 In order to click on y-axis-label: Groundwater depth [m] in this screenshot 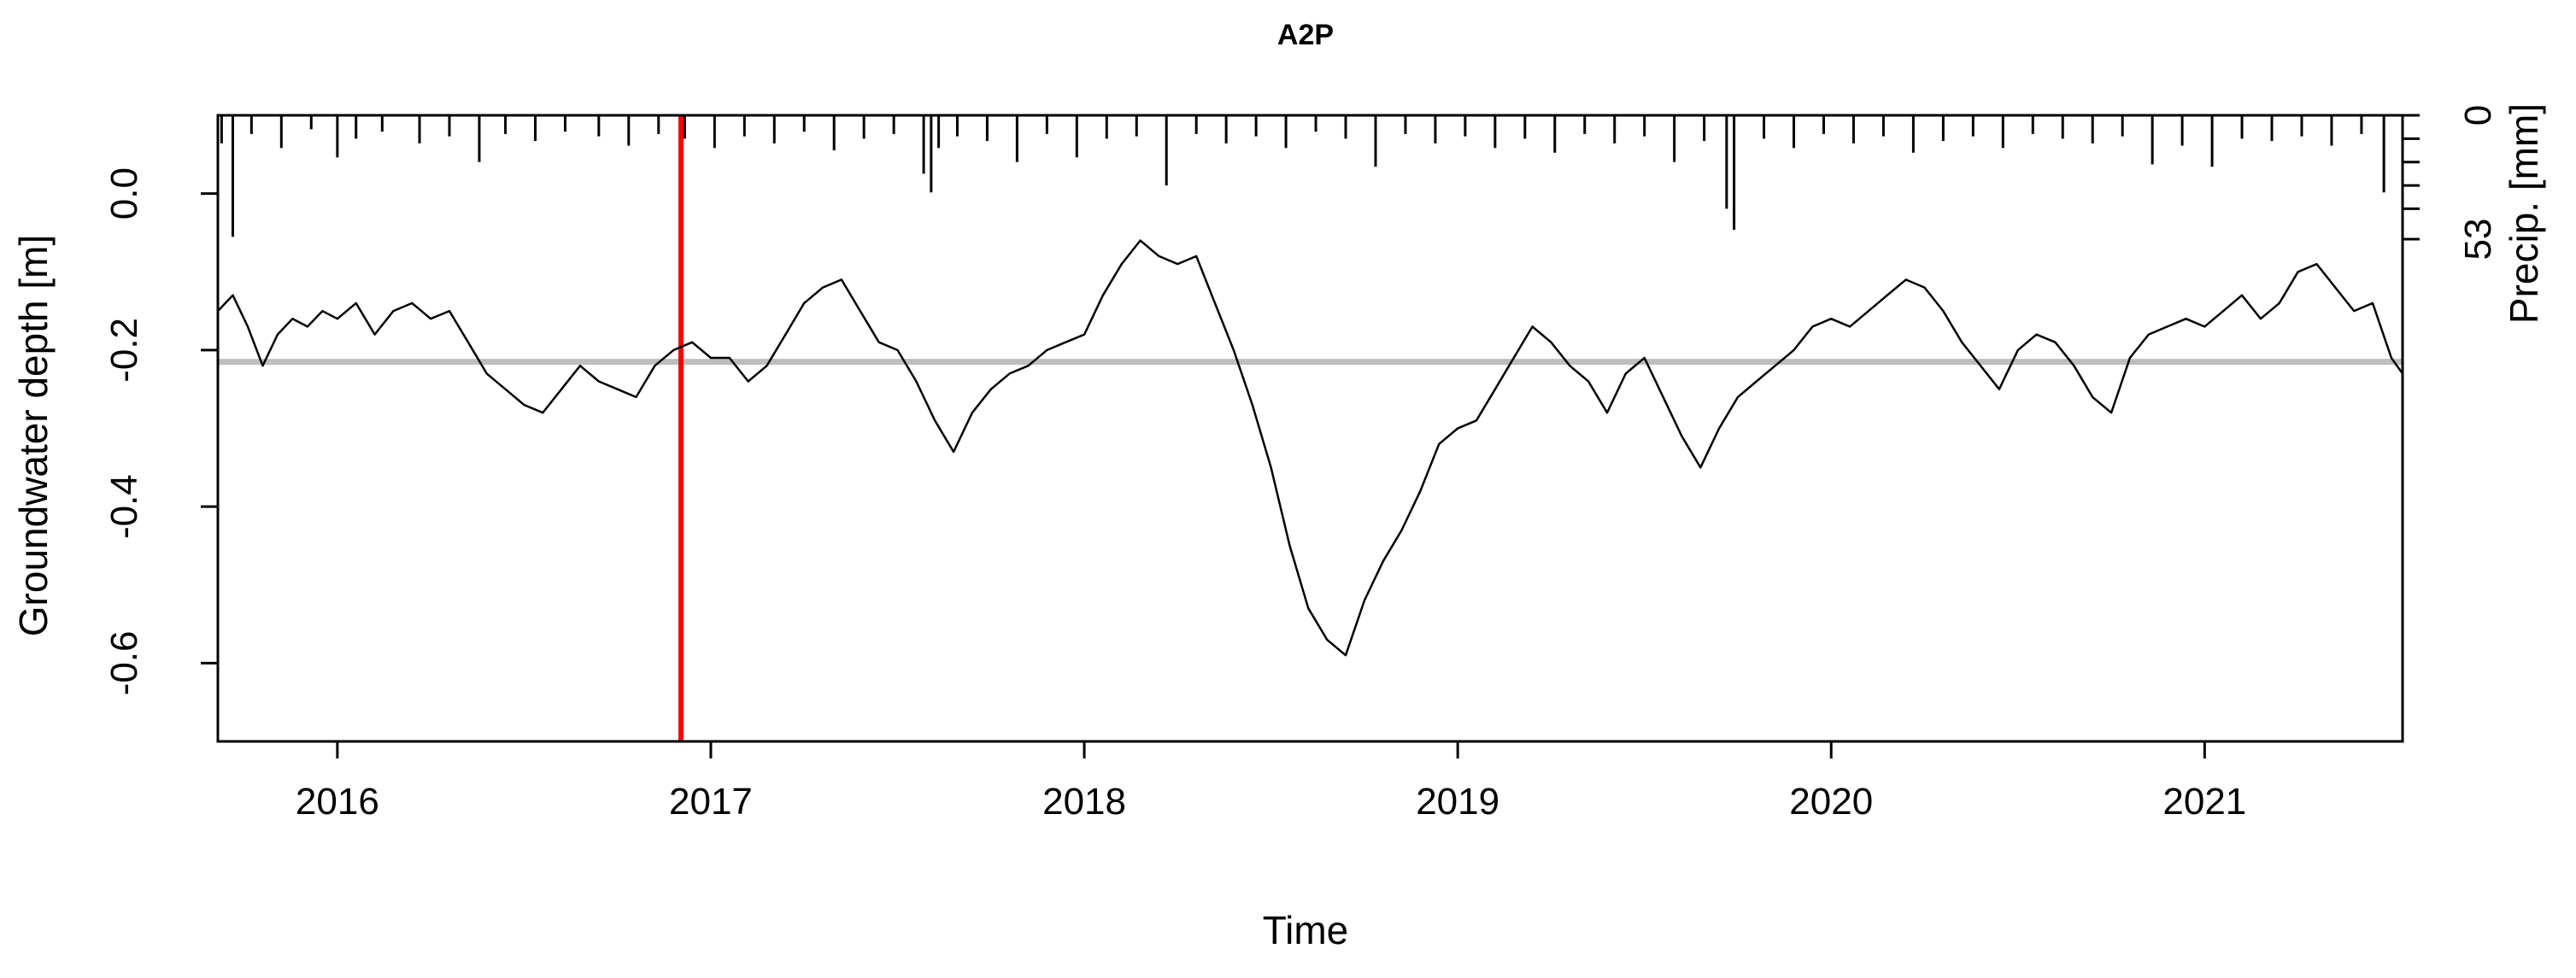, I will do `click(33, 435)`.